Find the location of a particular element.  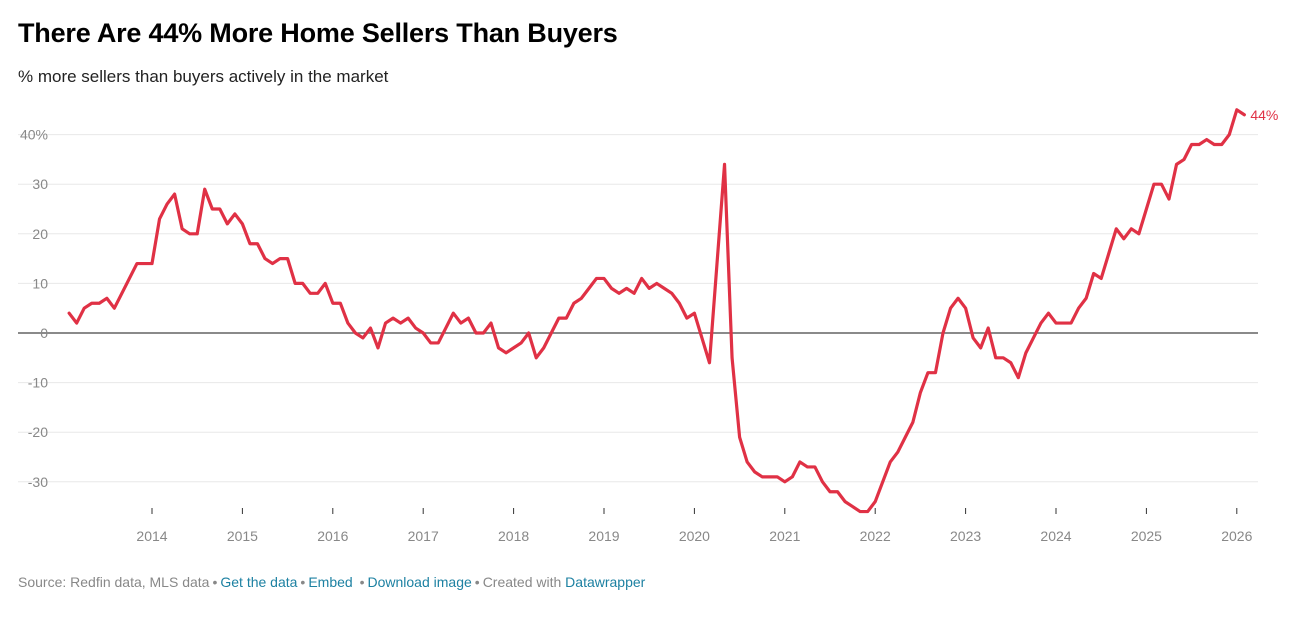

y-tick-label: 40% is located at coordinates (34, 135).